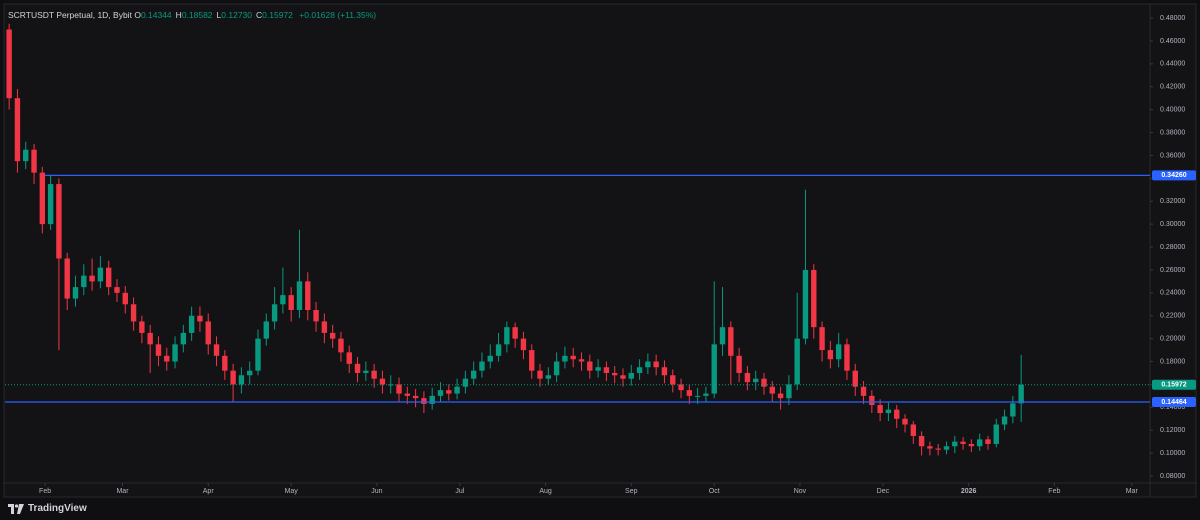  I want to click on y-tick-label: 0.22000, so click(1172, 316).